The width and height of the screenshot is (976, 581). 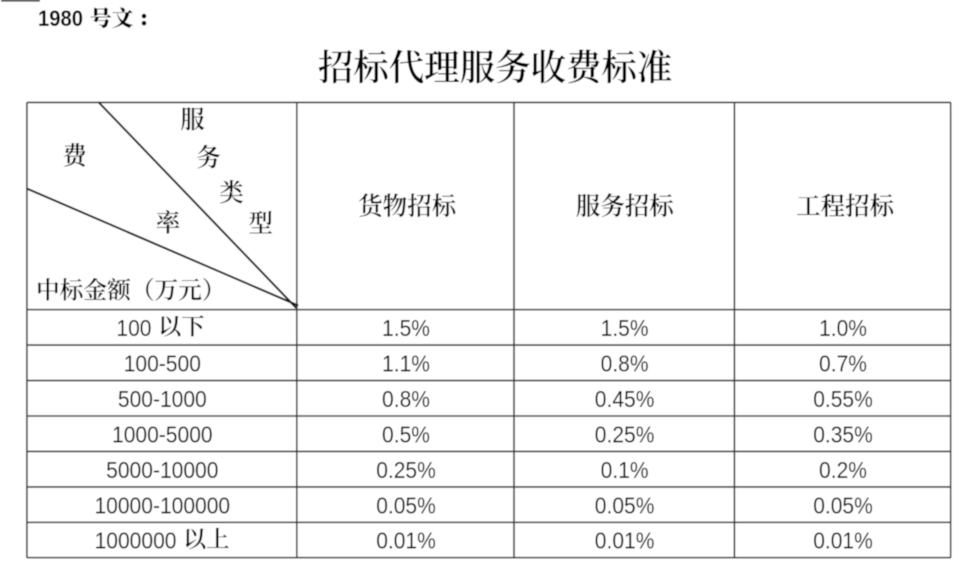 I want to click on svg-text: 100-500, so click(x=162, y=363).